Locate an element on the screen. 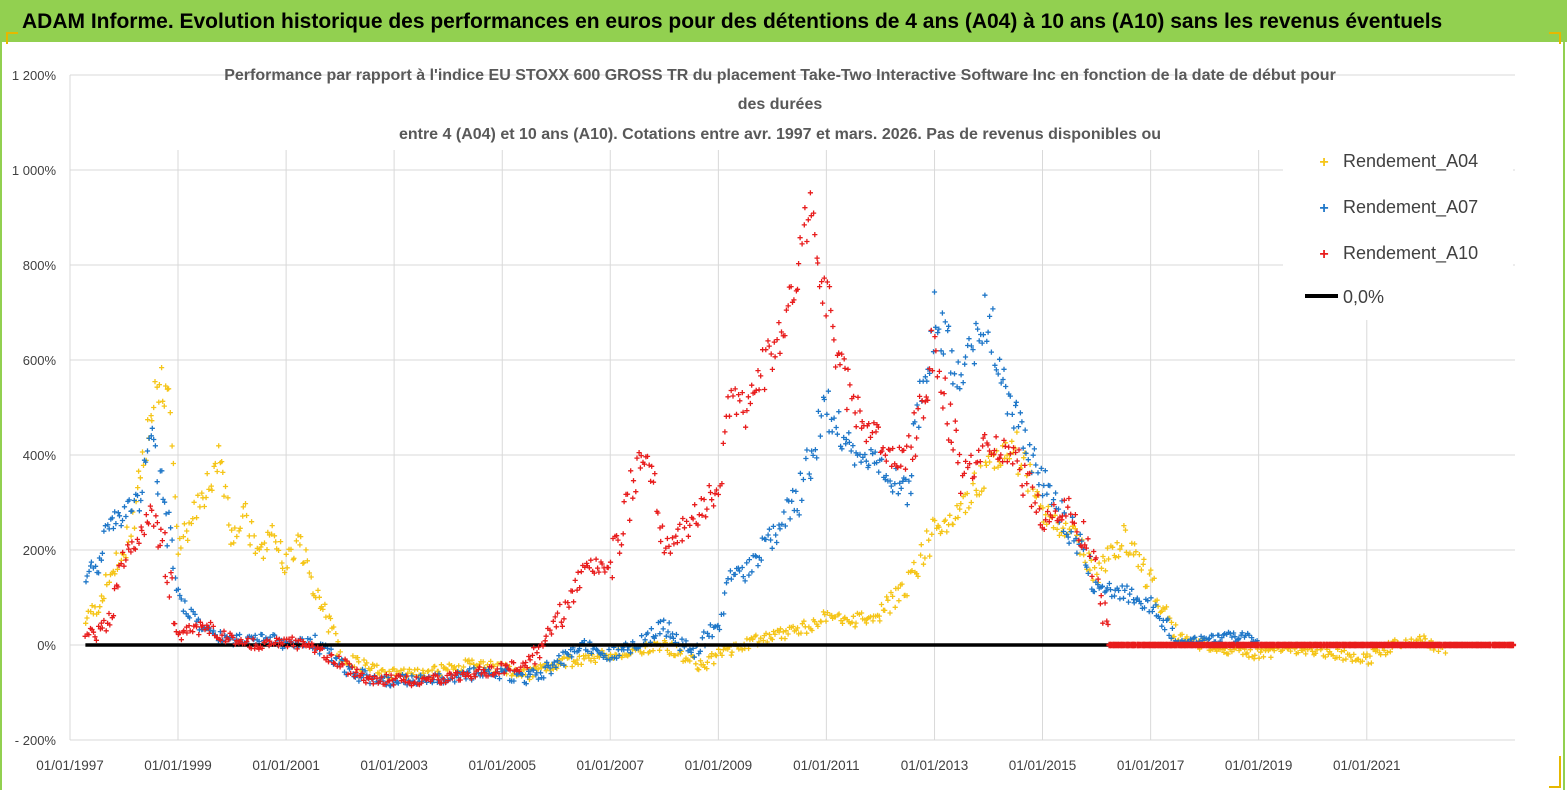 The width and height of the screenshot is (1567, 790). x-tick-label: 01/01/2019 is located at coordinates (1259, 765).